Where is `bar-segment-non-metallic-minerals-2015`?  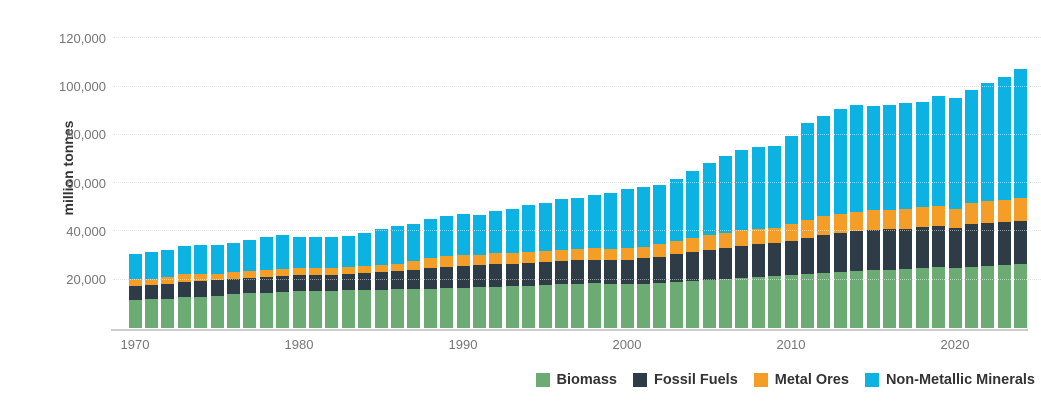
bar-segment-non-metallic-minerals-2015 is located at coordinates (873, 158).